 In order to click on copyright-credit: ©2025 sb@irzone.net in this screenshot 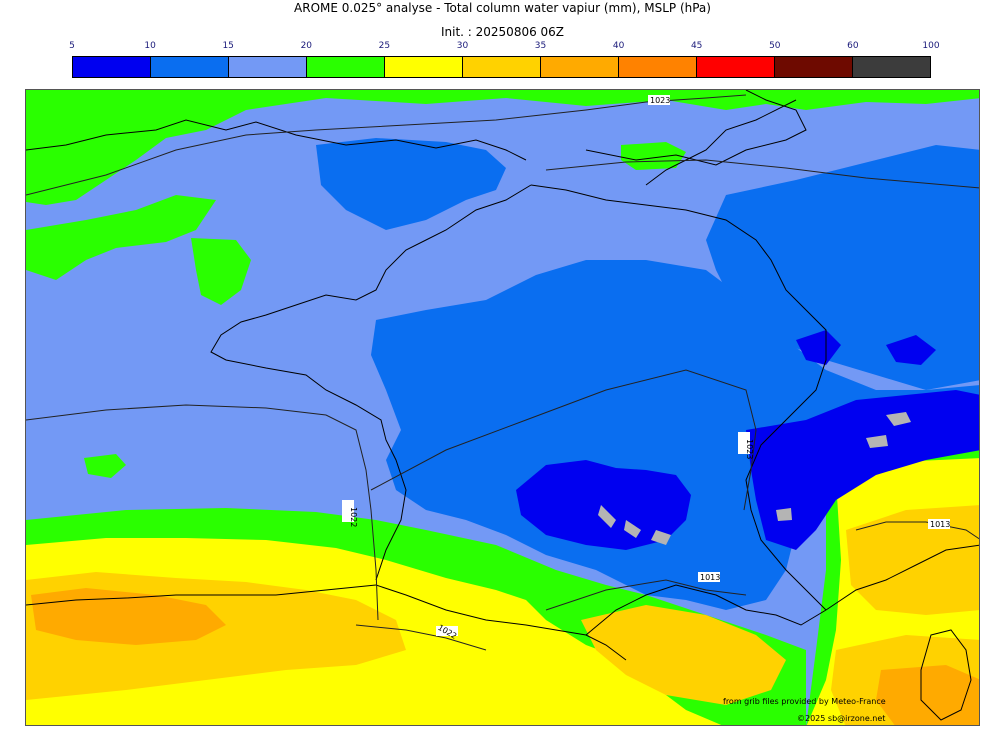, I will do `click(841, 718)`.